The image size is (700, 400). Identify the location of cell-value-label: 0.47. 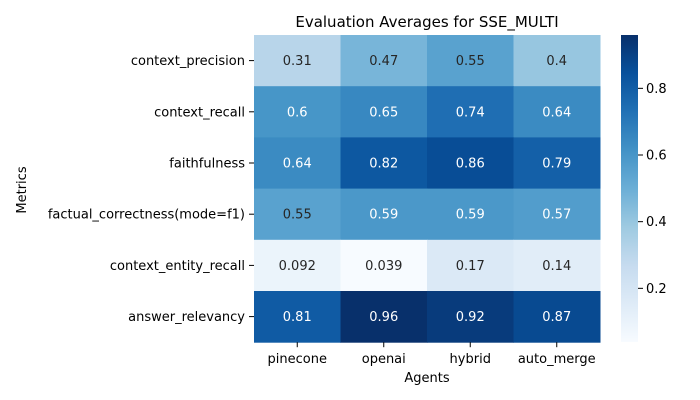
(383, 61).